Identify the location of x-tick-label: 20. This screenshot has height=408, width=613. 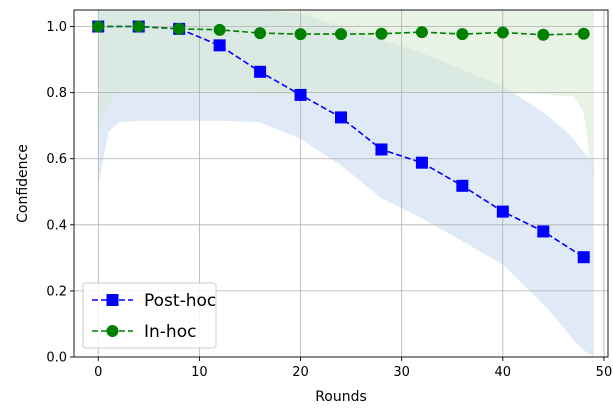
(300, 372).